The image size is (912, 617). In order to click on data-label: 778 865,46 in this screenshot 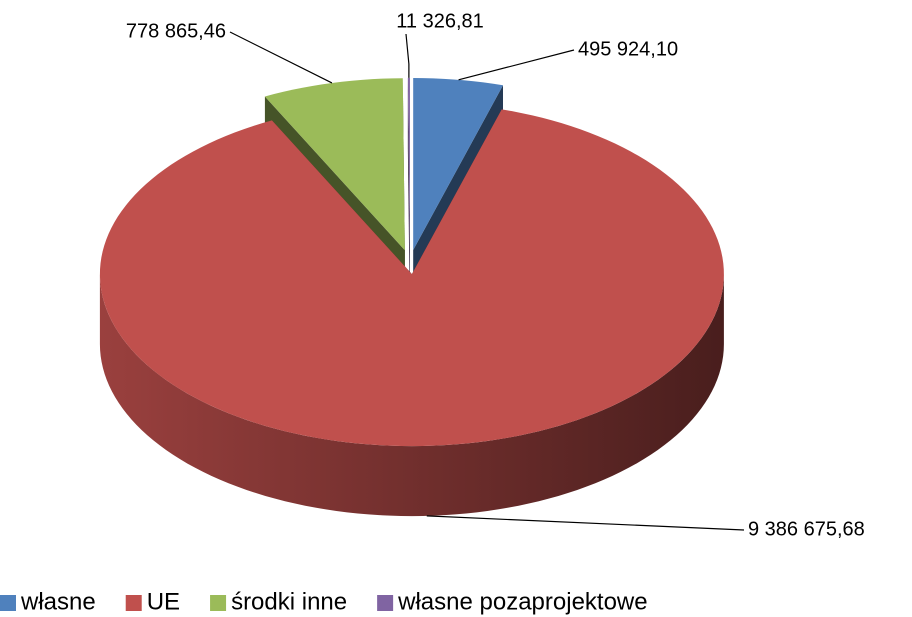, I will do `click(176, 31)`.